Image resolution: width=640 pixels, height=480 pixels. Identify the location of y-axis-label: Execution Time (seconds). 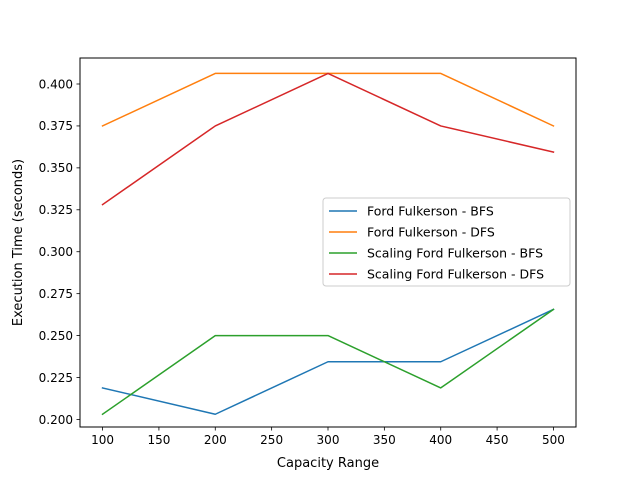
(18, 242).